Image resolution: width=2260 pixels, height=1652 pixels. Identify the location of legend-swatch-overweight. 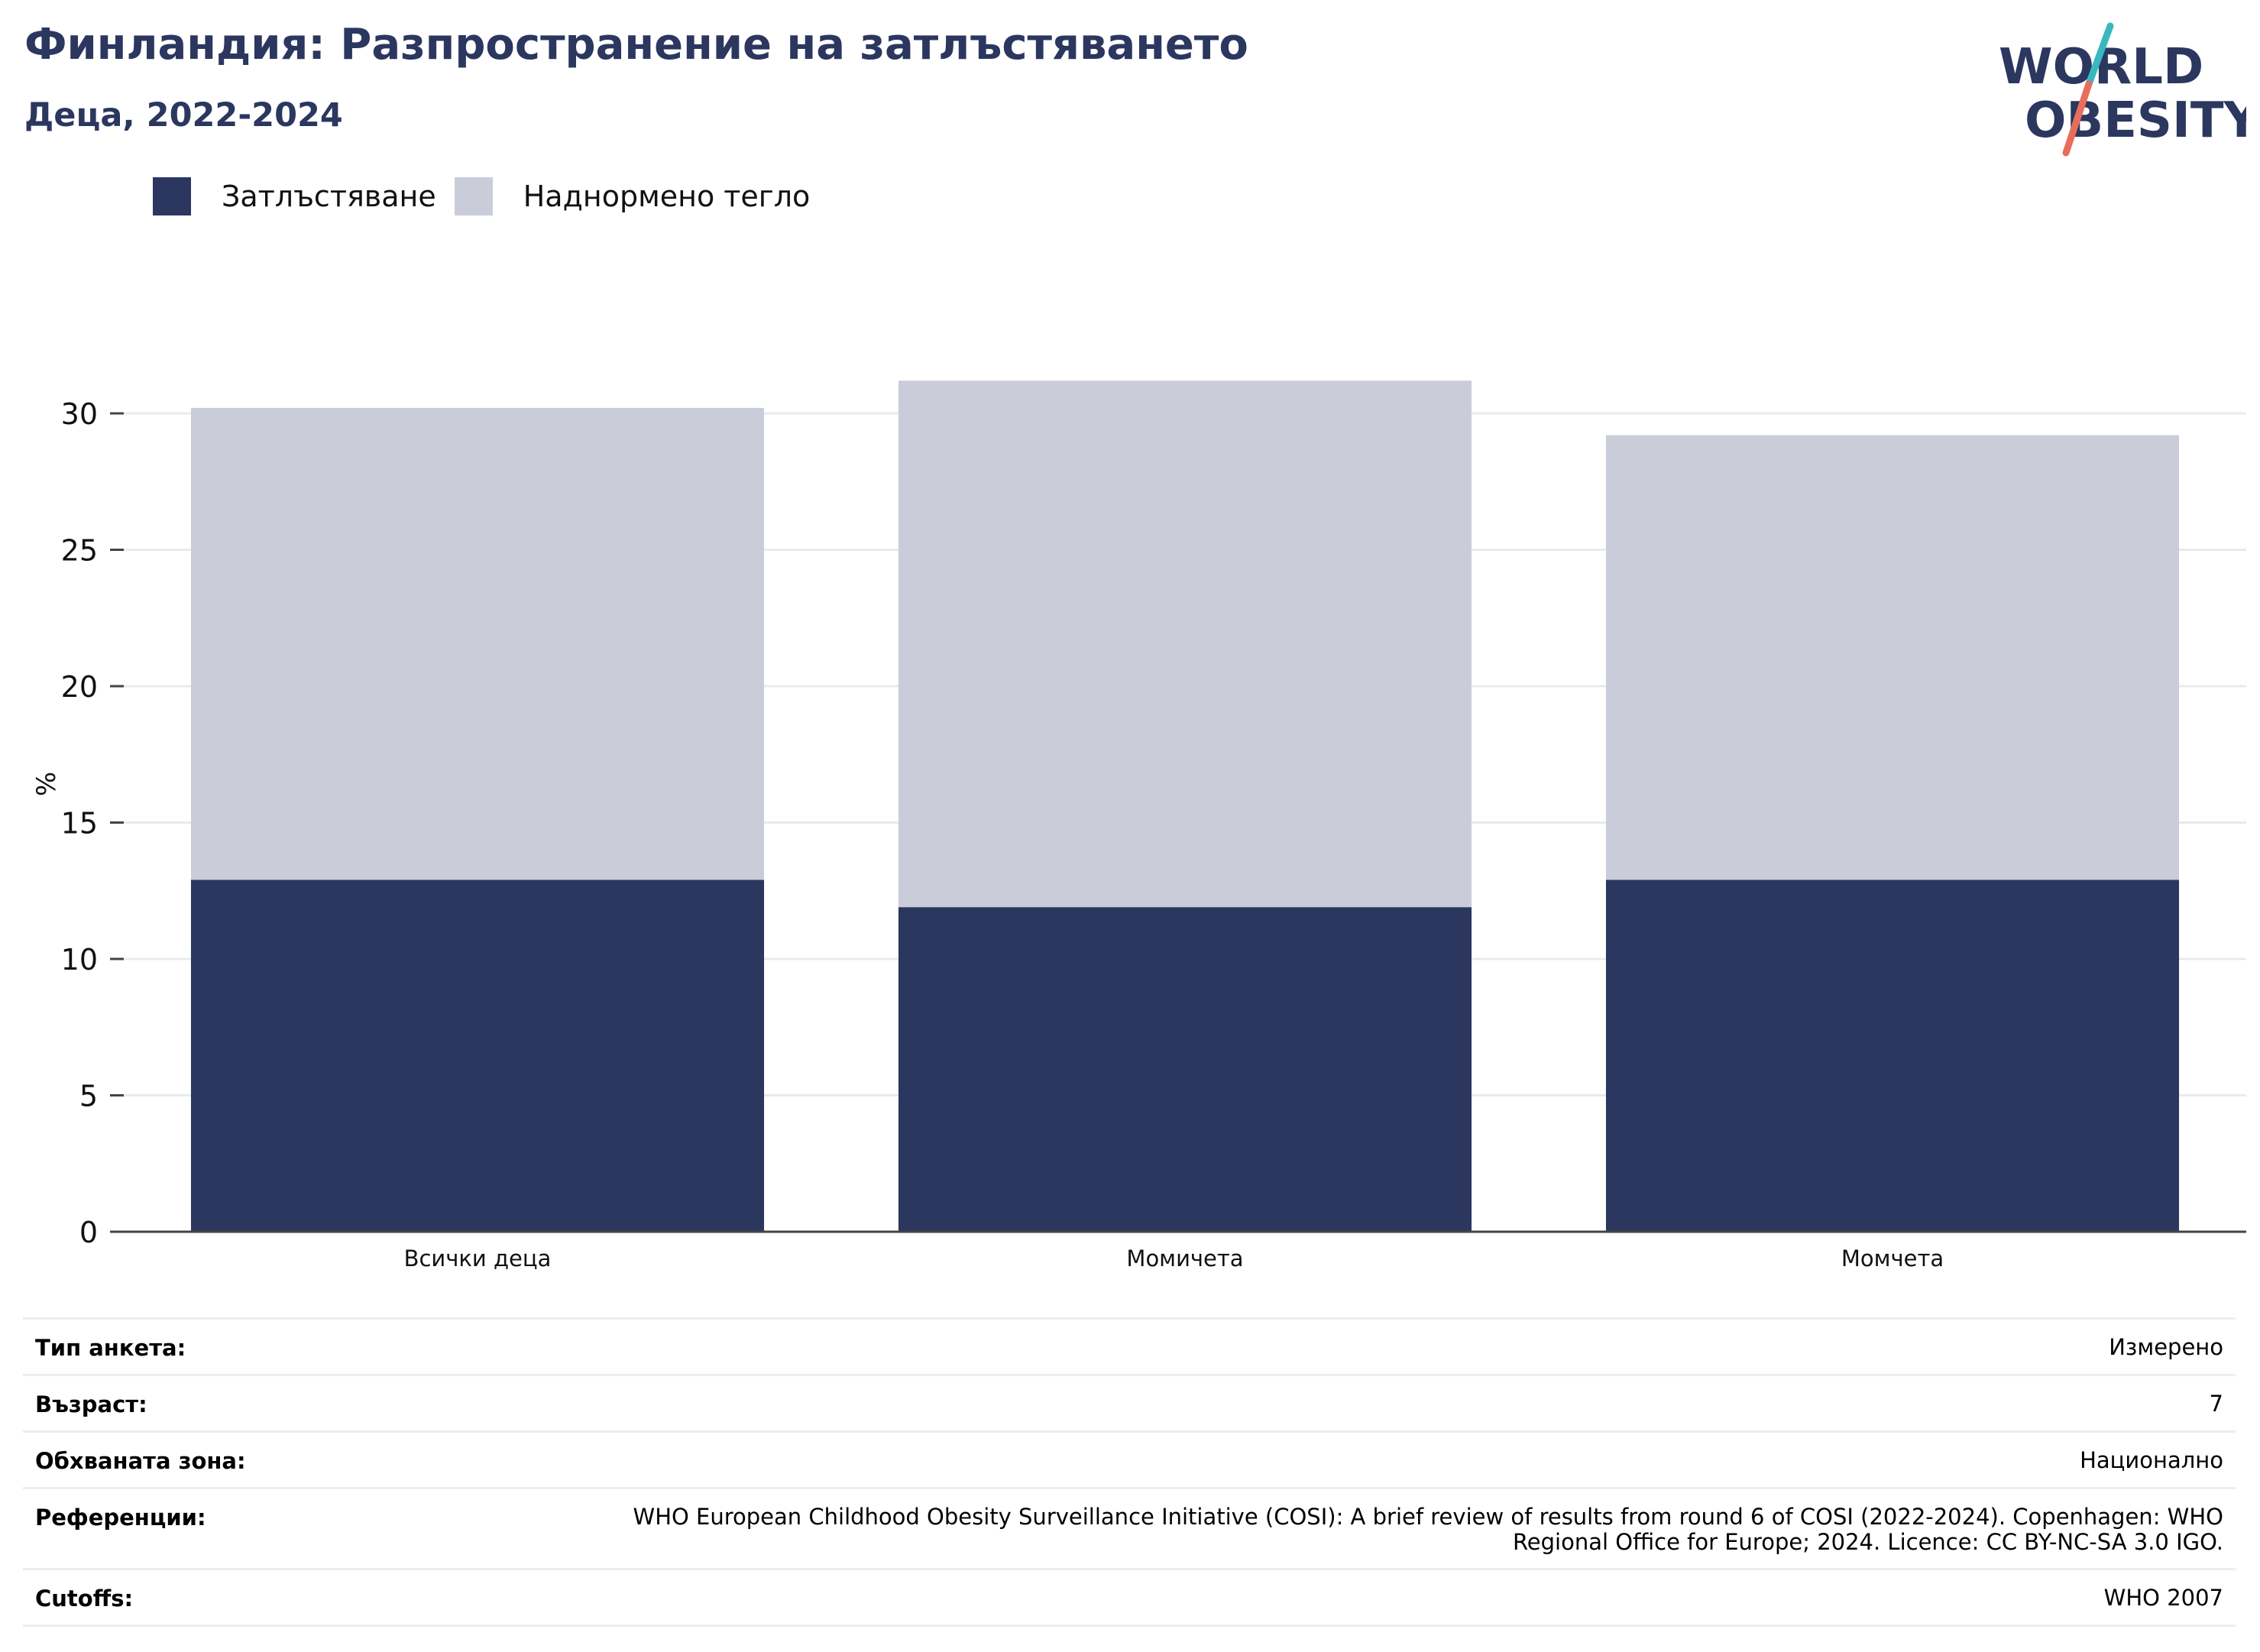
(473, 196).